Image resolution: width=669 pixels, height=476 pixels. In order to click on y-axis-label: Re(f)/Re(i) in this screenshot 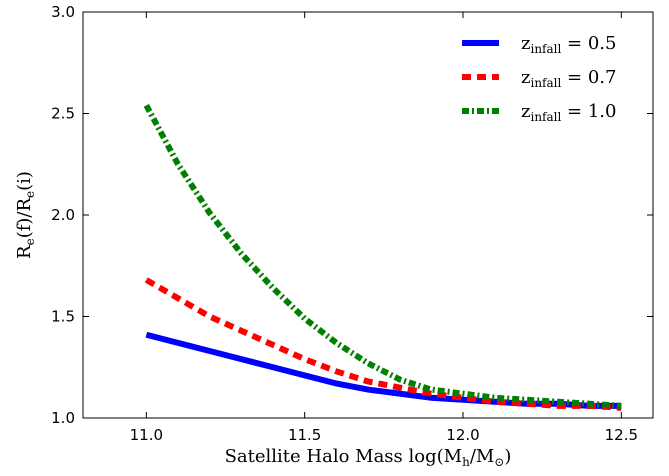, I will do `click(25, 215)`.